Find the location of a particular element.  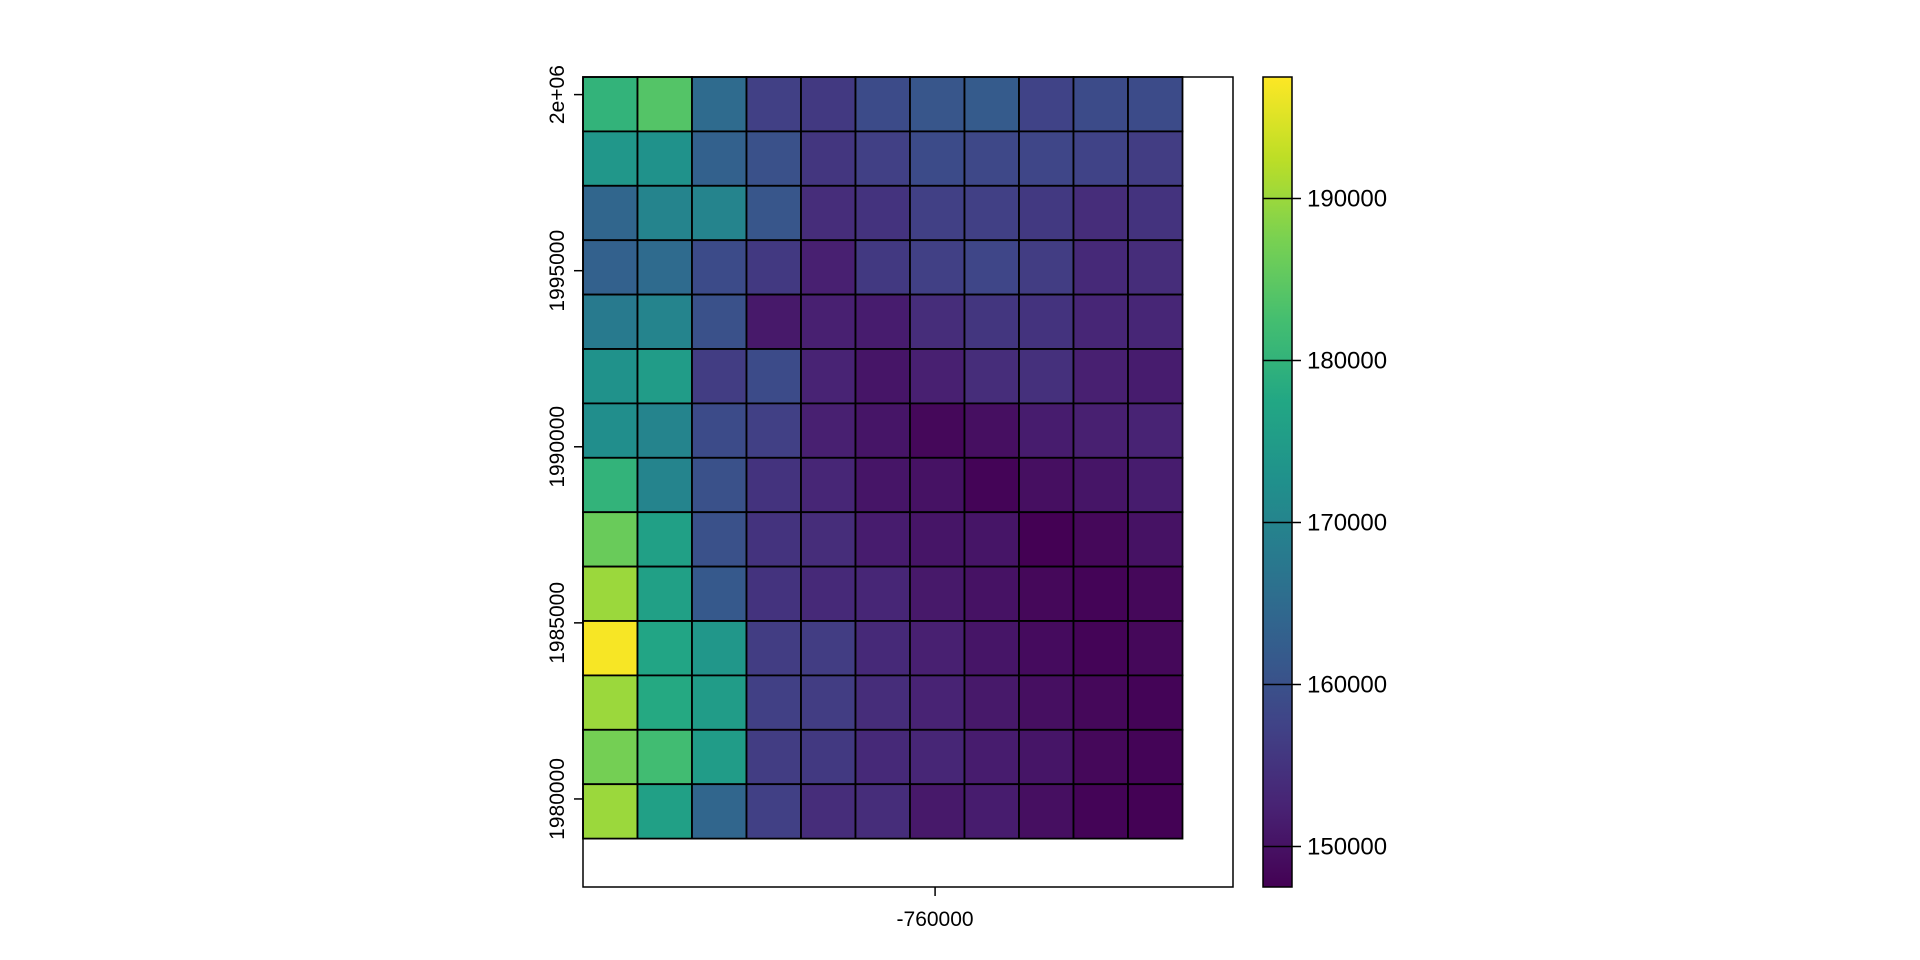

y-tick-label: 2e+06 is located at coordinates (557, 94).